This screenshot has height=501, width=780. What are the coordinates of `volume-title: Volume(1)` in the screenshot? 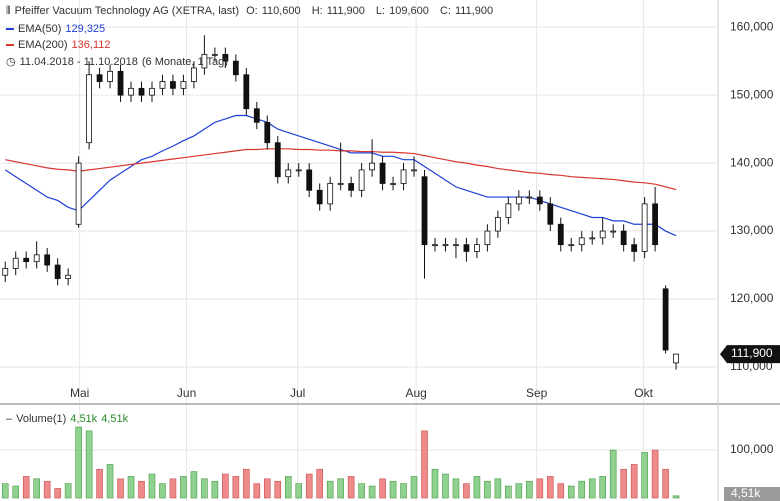 It's located at (41, 419).